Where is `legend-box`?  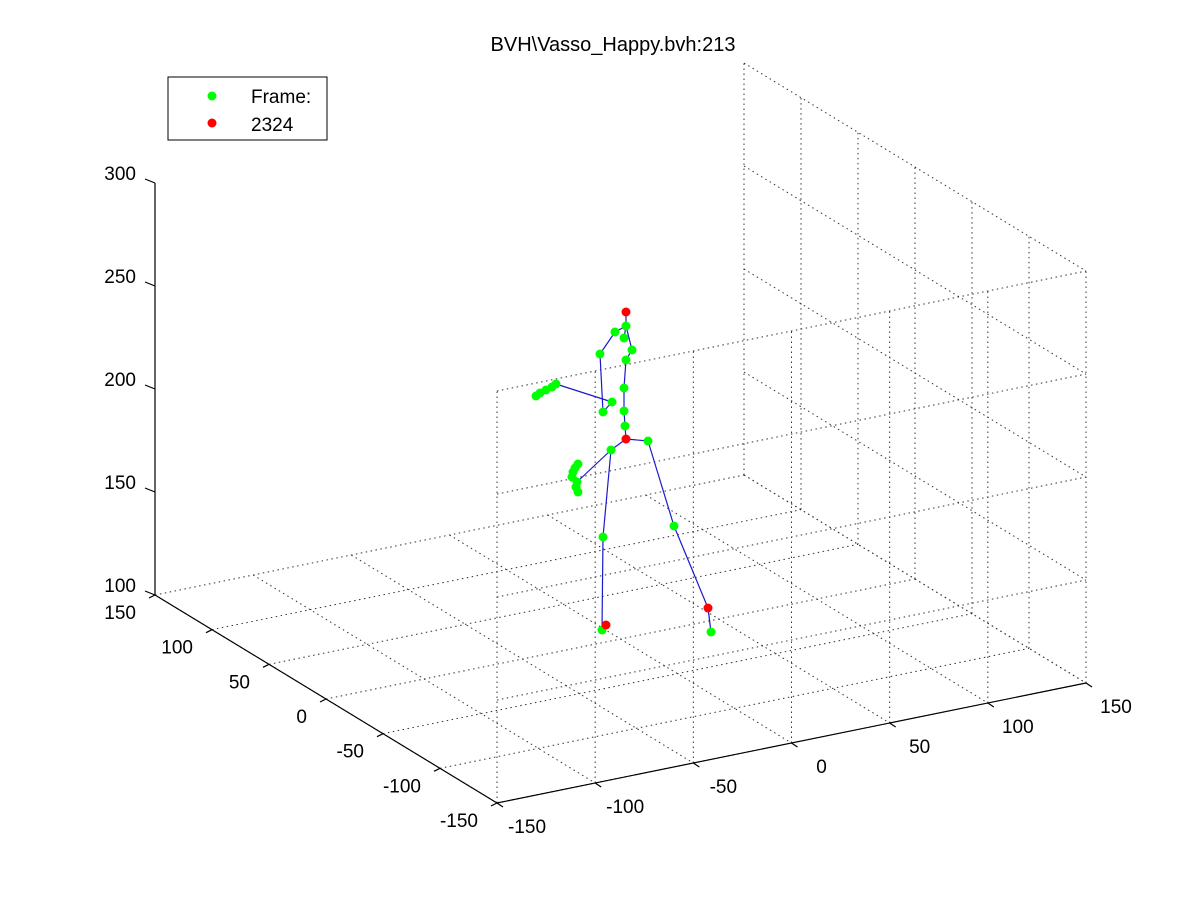
legend-box is located at coordinates (247, 108).